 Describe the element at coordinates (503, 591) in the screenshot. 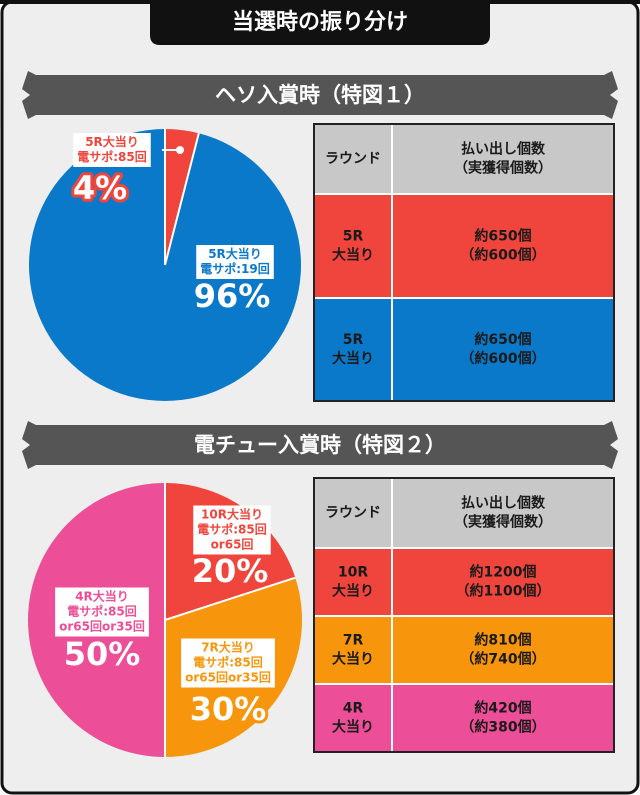

I see `cell-text: （約1100個）` at that location.